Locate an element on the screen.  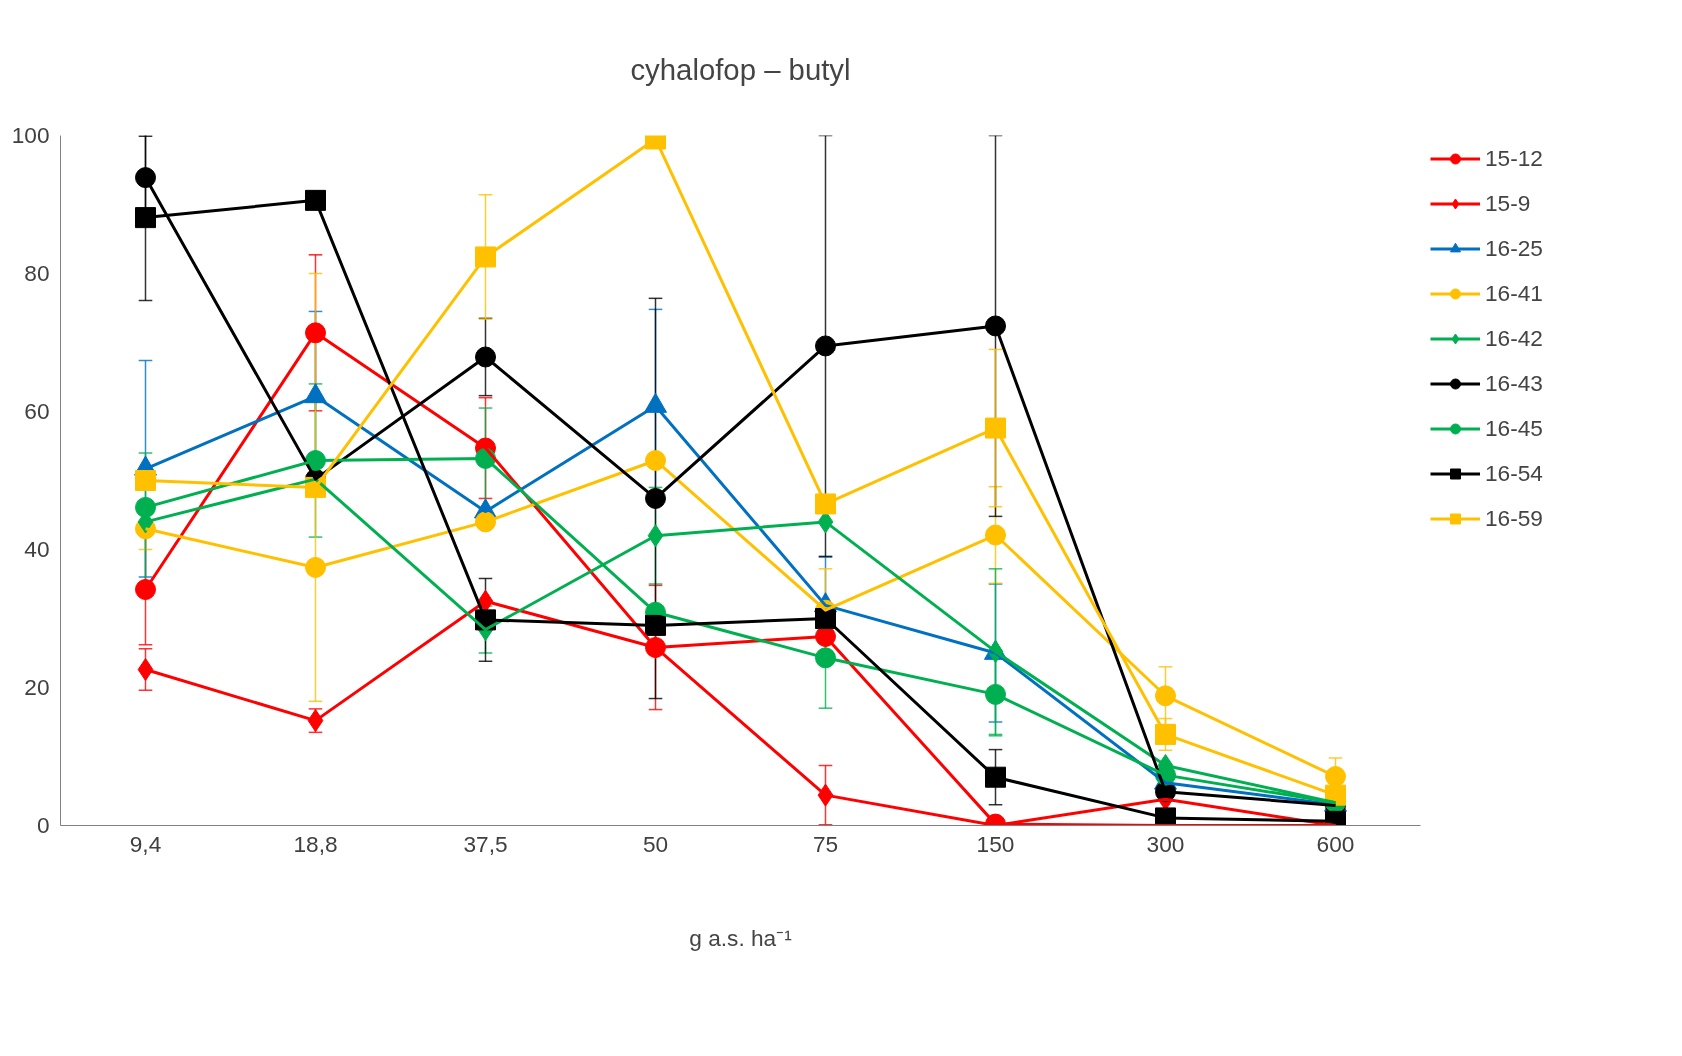
x-axis-title: g a.s. ha⁻¹ is located at coordinates (741, 937).